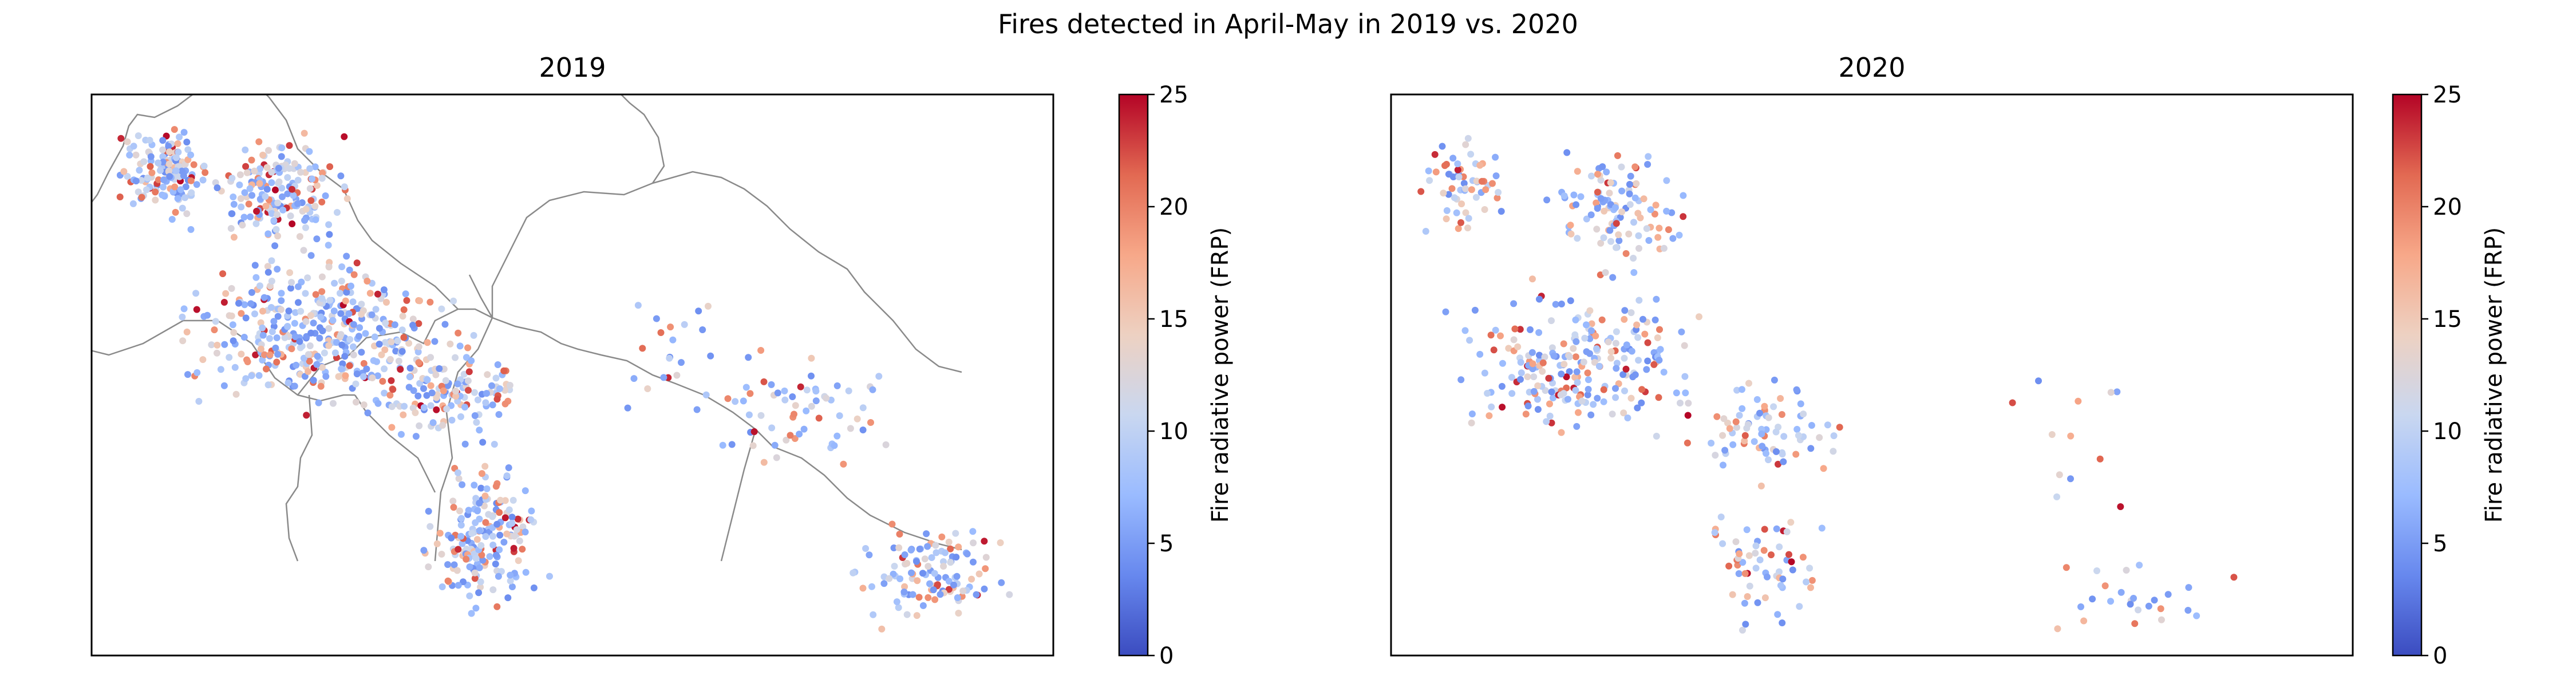 The height and width of the screenshot is (687, 2576). I want to click on border-line, so click(738, 495).